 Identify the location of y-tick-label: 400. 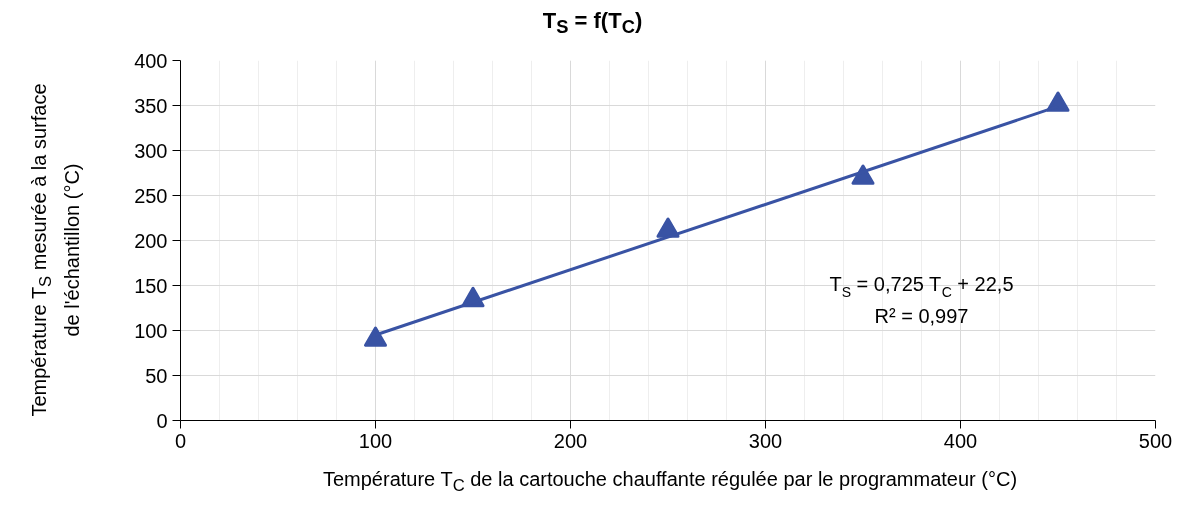
(151, 60).